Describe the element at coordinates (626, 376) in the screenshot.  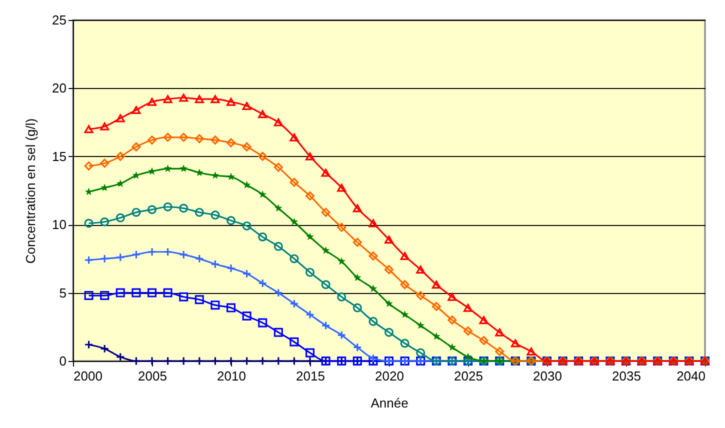
I see `x-tick-label: 2035` at that location.